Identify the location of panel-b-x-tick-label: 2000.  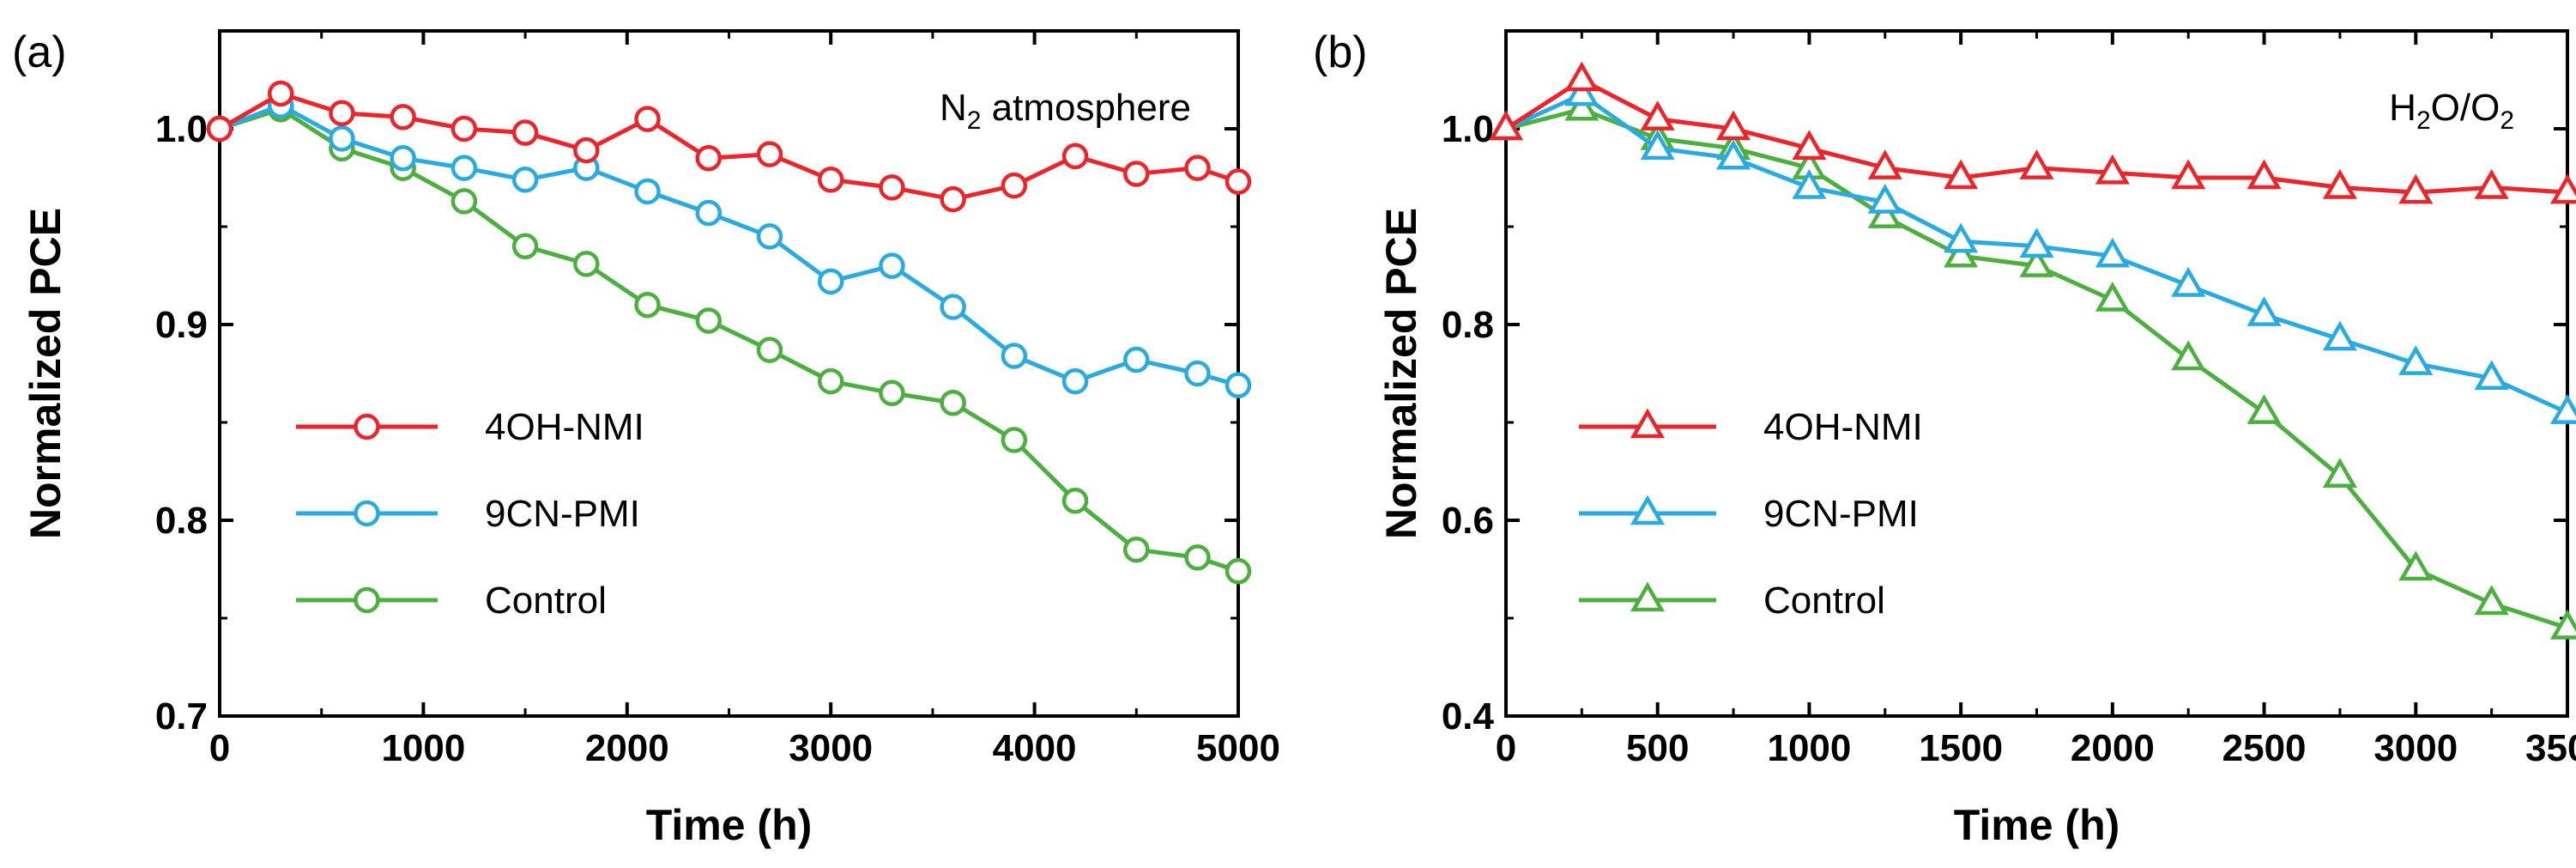
(2113, 748).